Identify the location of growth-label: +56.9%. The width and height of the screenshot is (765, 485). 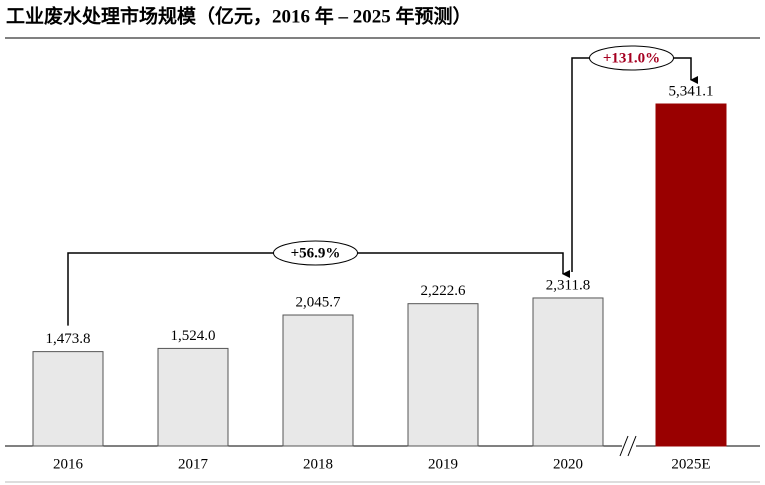
(316, 253).